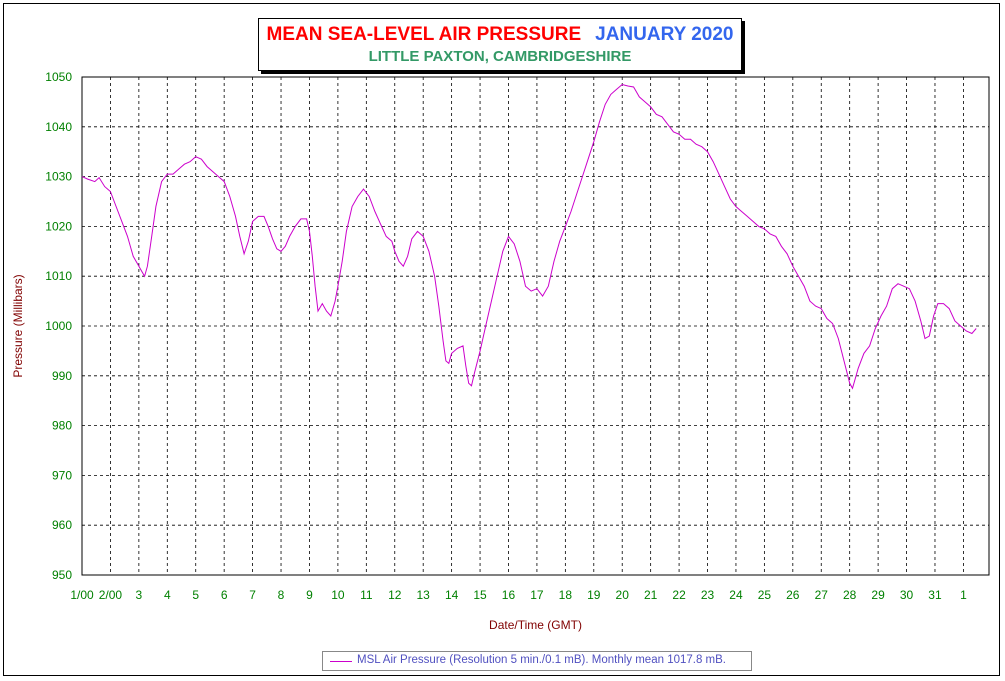  I want to click on y-tick-label: 1020, so click(58, 226).